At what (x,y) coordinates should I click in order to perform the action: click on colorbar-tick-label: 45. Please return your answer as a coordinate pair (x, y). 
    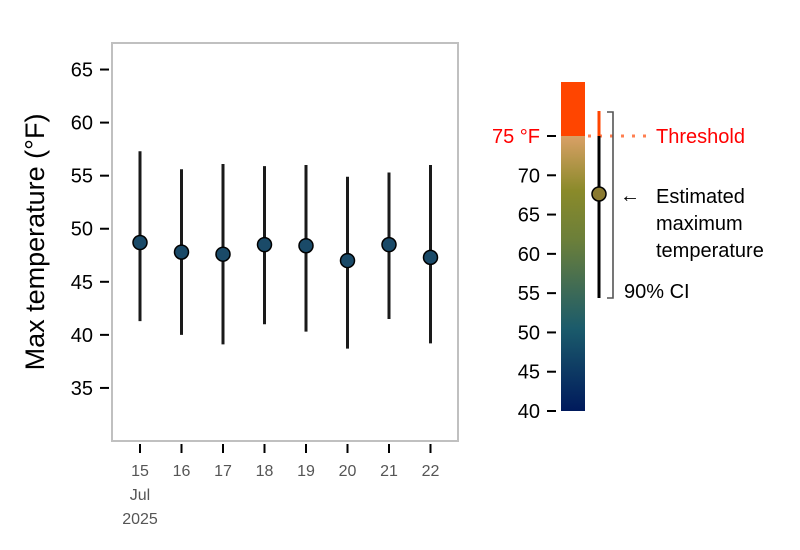
    Looking at the image, I should click on (529, 373).